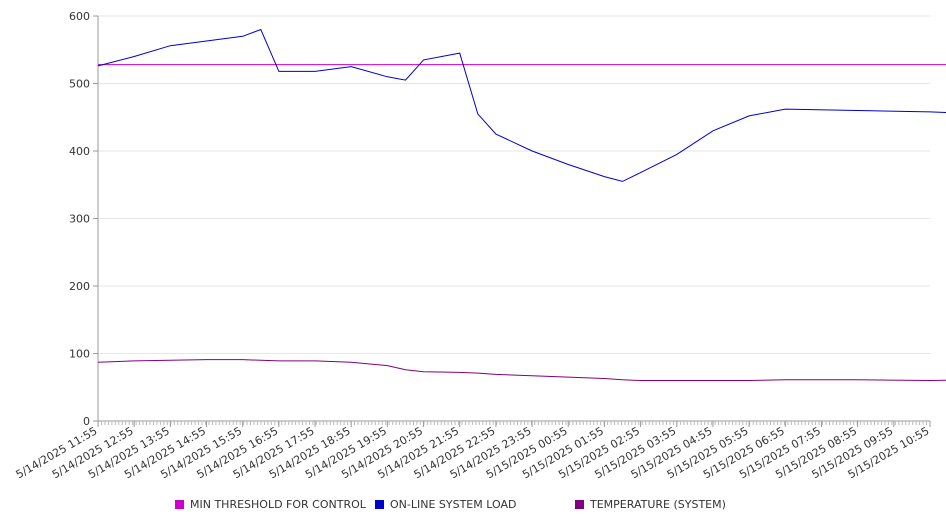  What do you see at coordinates (579, 504) in the screenshot?
I see `legend-swatch-temperature` at bounding box center [579, 504].